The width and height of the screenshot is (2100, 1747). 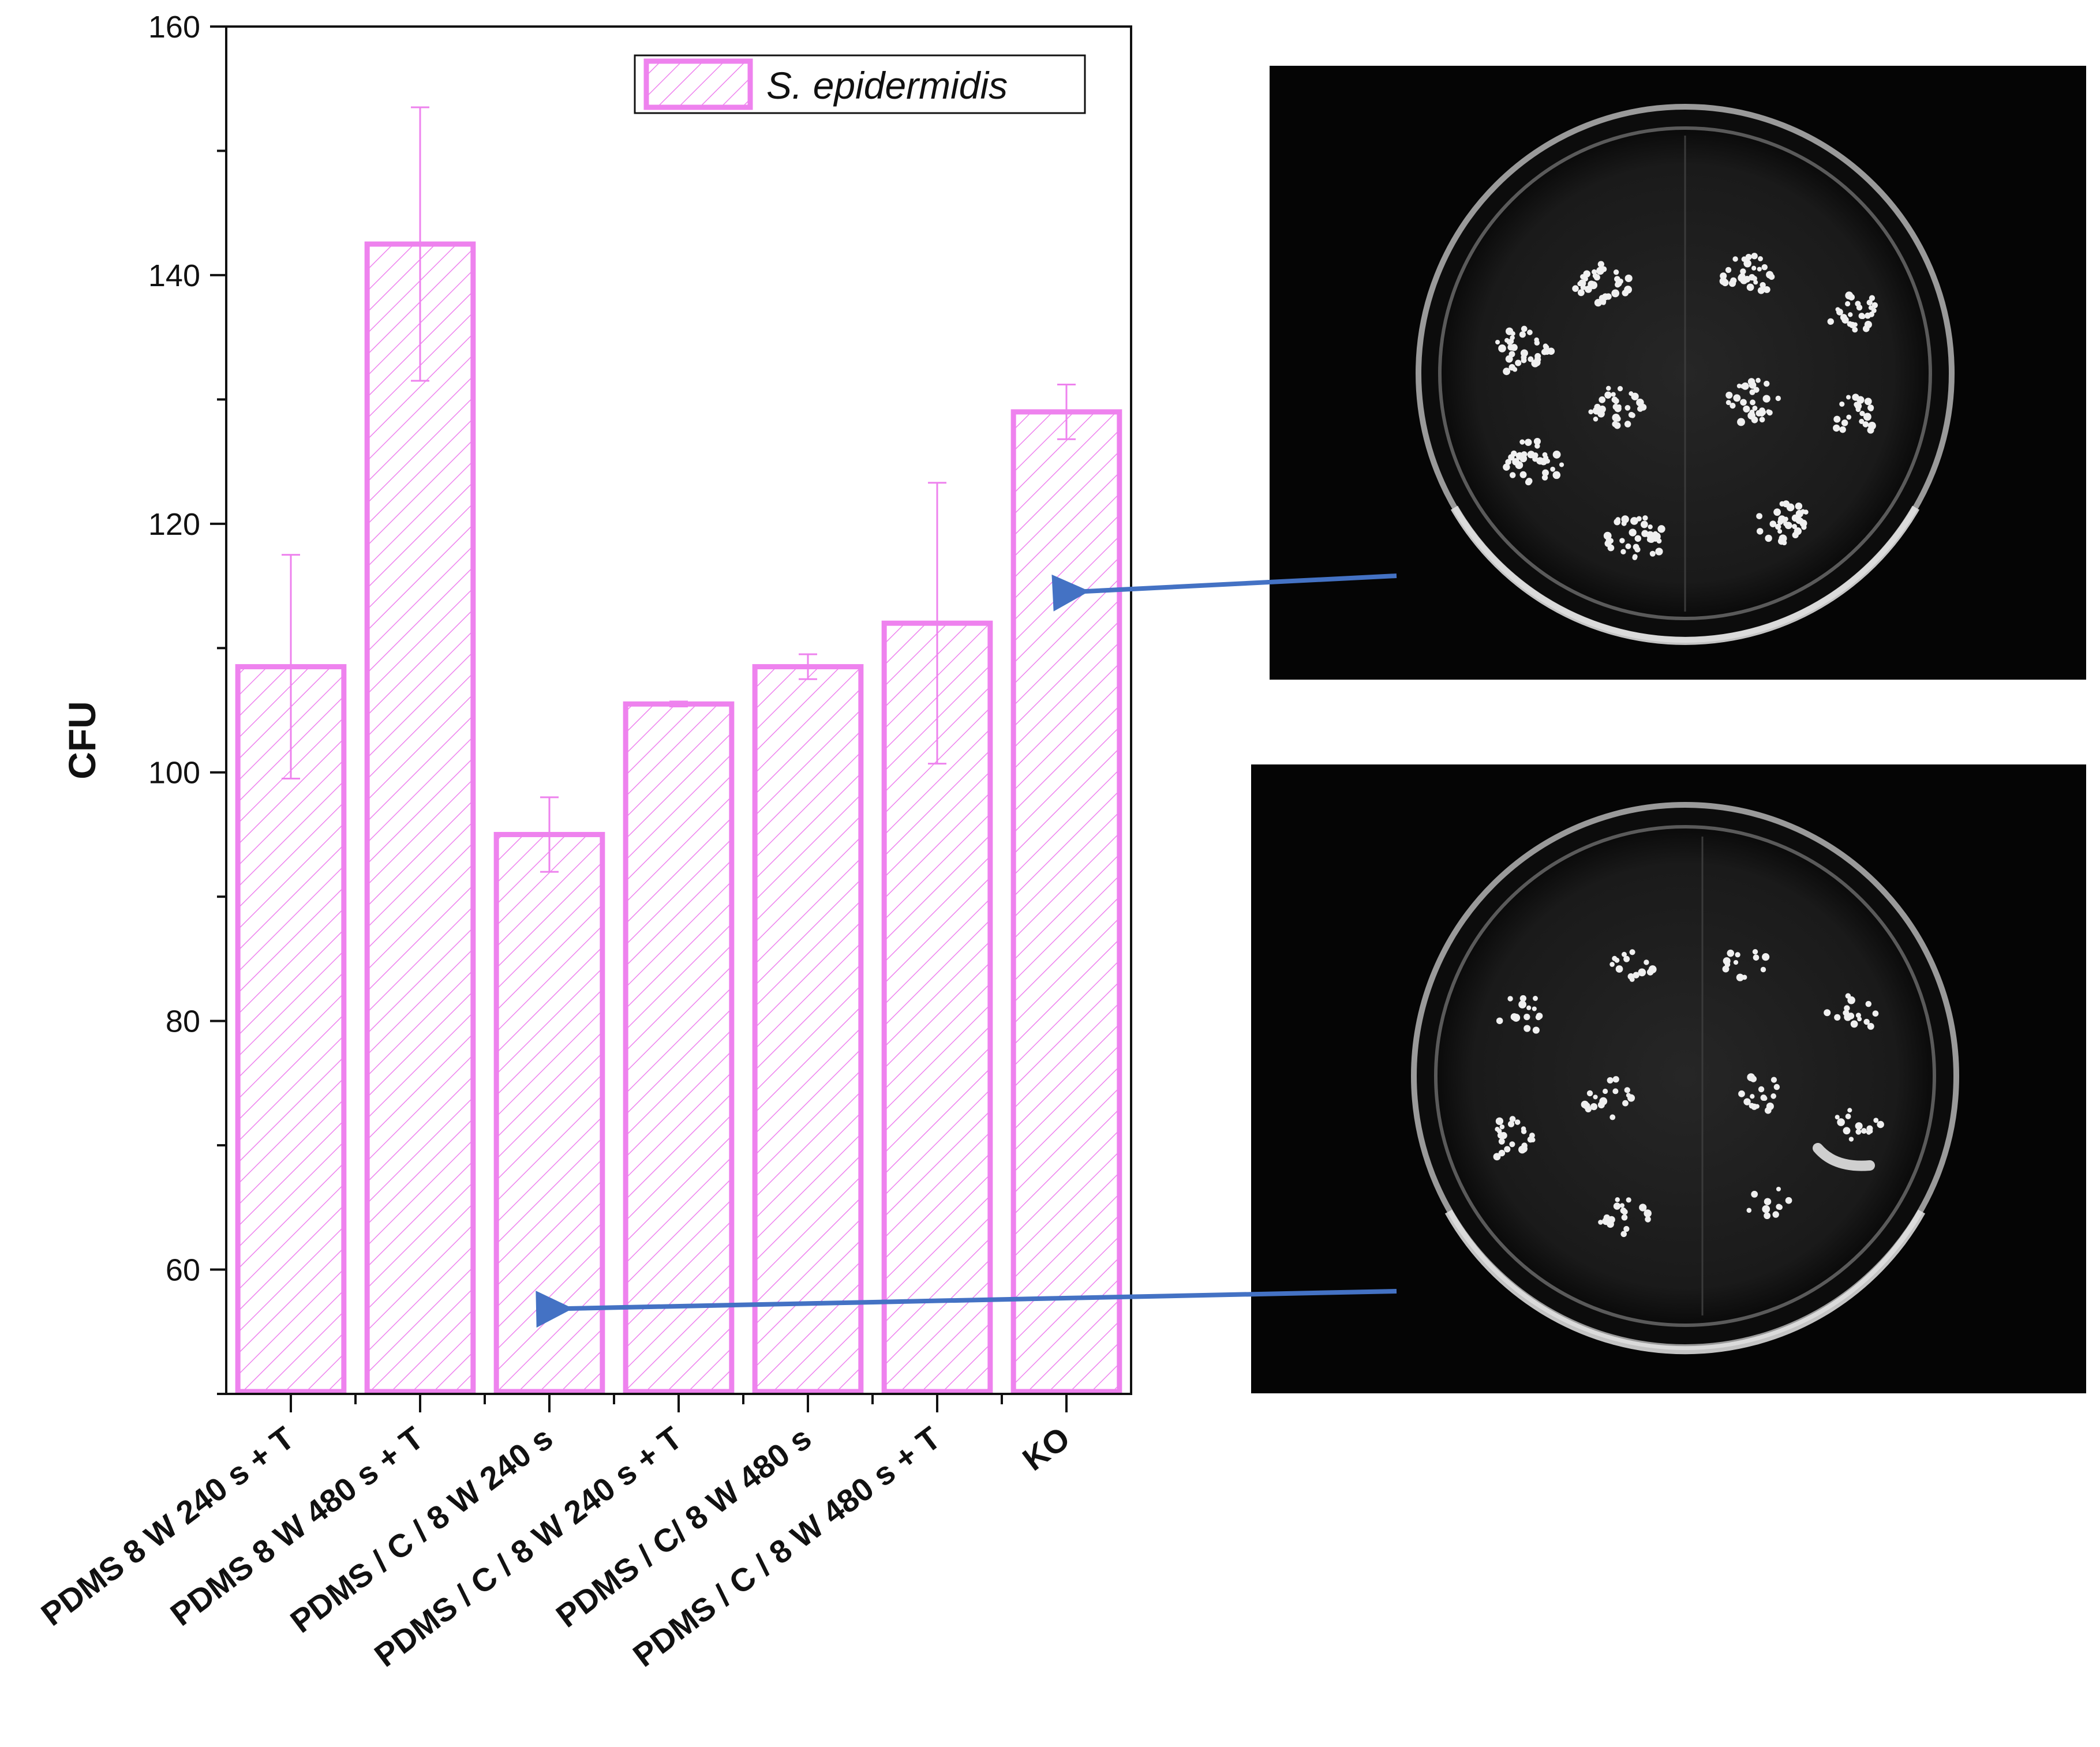 What do you see at coordinates (887, 86) in the screenshot?
I see `legend-label: S. epidermidis` at bounding box center [887, 86].